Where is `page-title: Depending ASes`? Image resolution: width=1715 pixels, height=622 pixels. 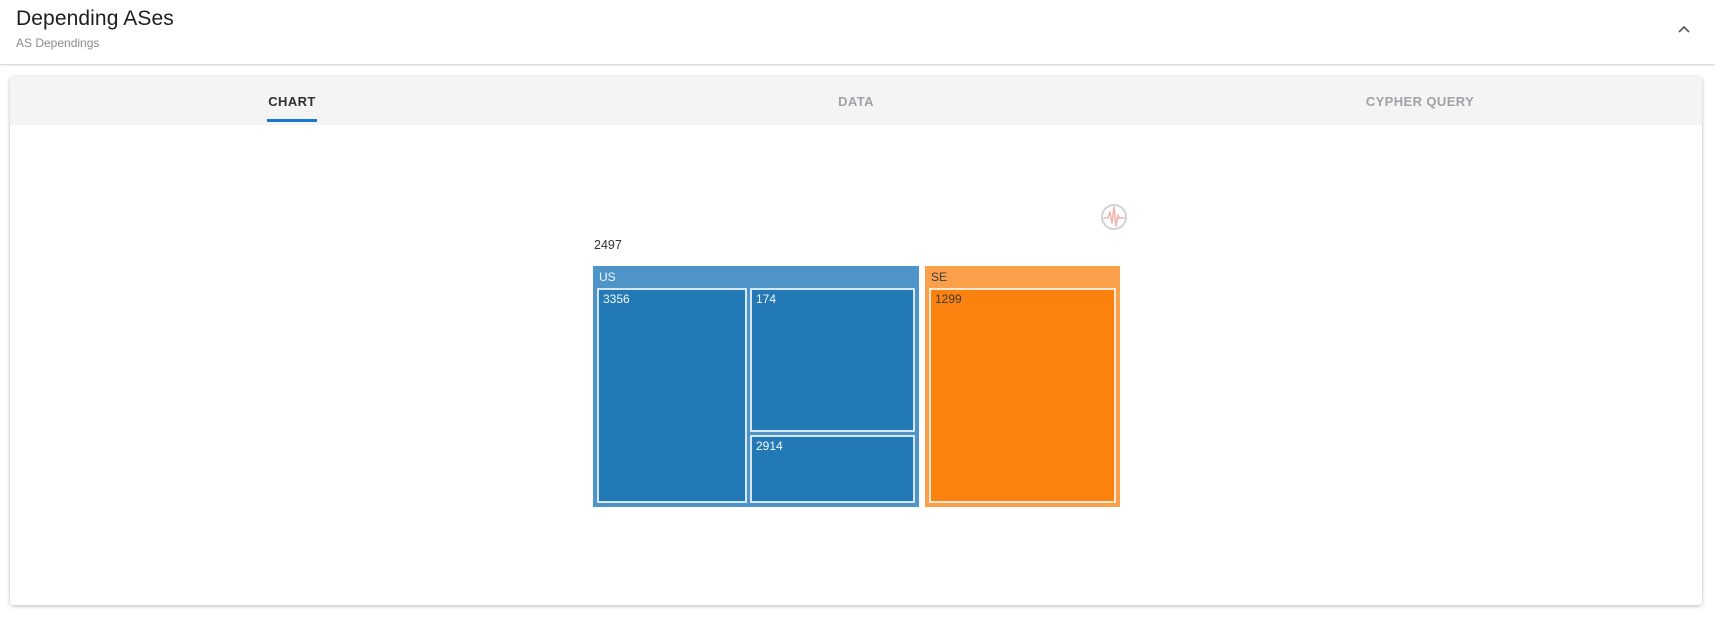 page-title: Depending ASes is located at coordinates (95, 18).